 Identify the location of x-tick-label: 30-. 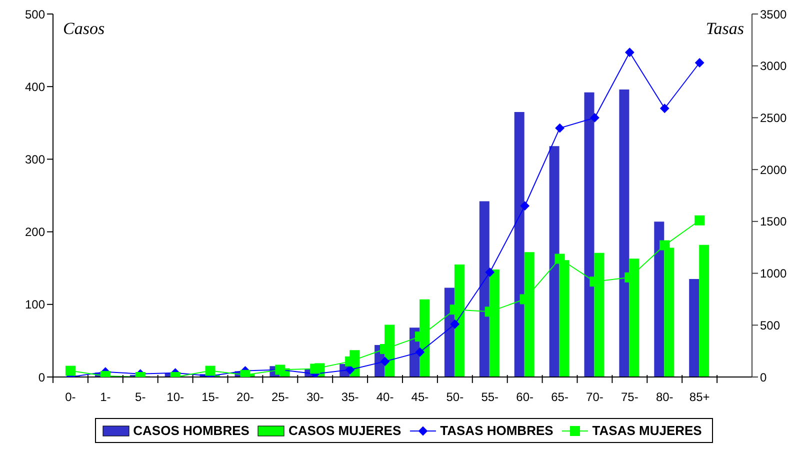
(315, 397).